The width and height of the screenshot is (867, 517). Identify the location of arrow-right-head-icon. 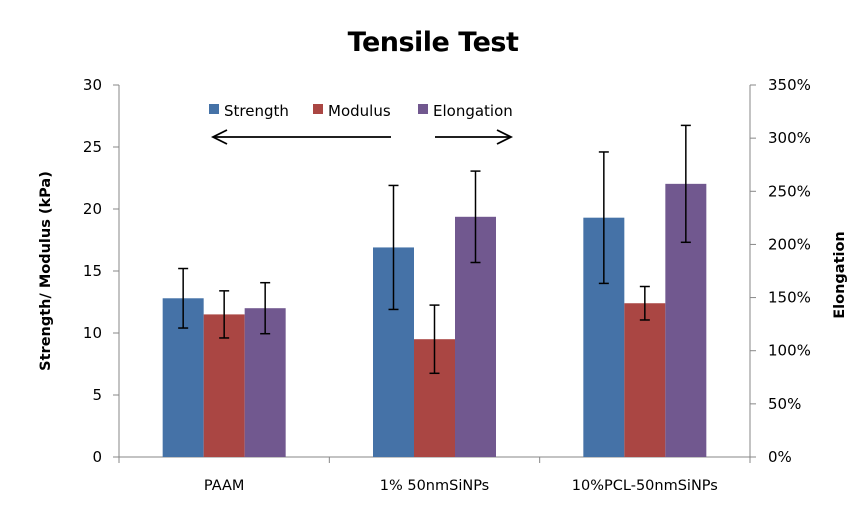
(505, 137).